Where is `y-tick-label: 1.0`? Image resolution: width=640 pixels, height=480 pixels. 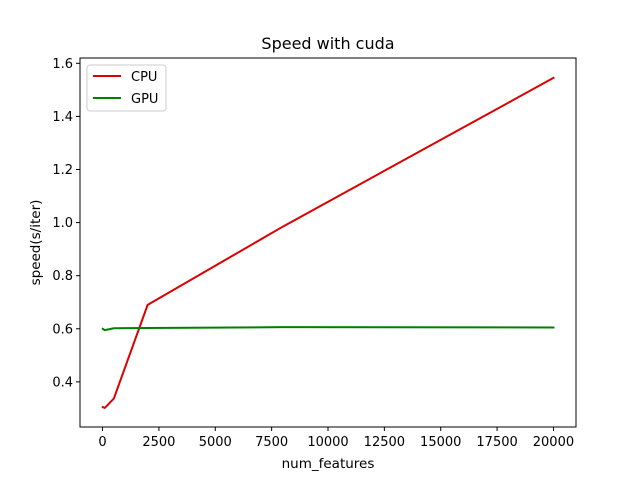
y-tick-label: 1.0 is located at coordinates (62, 223).